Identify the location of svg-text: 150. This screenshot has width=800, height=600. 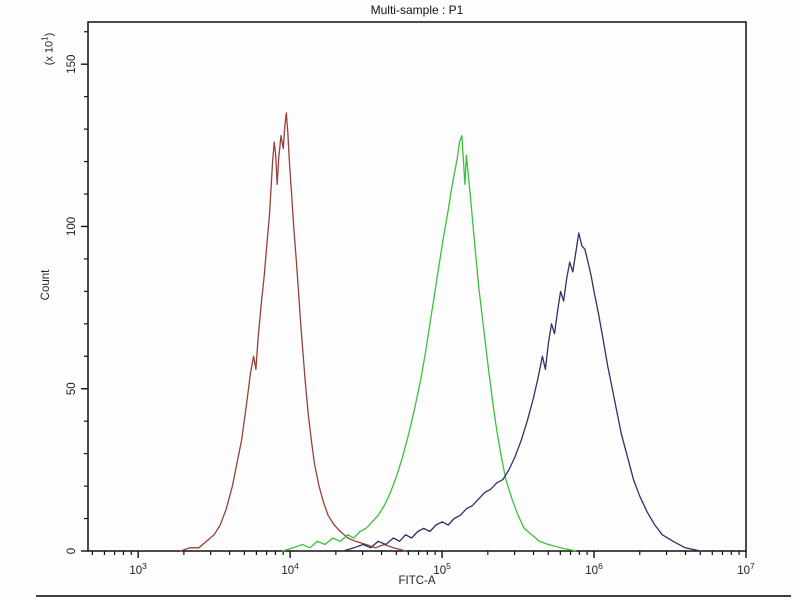
(72, 64).